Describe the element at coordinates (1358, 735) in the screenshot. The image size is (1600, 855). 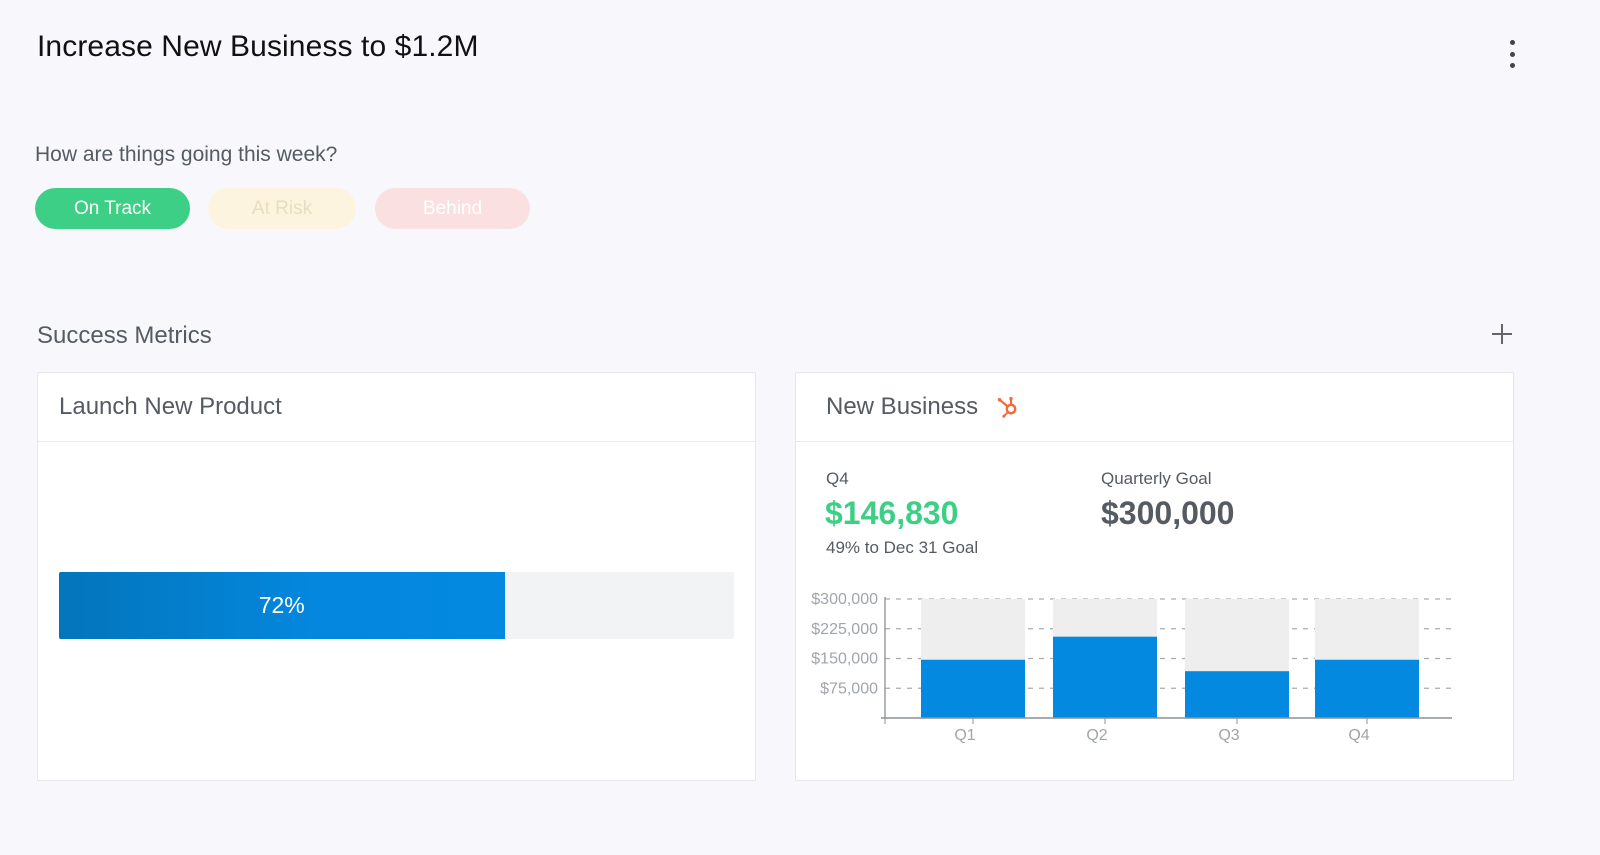
I see `x-tick-label: Q4` at that location.